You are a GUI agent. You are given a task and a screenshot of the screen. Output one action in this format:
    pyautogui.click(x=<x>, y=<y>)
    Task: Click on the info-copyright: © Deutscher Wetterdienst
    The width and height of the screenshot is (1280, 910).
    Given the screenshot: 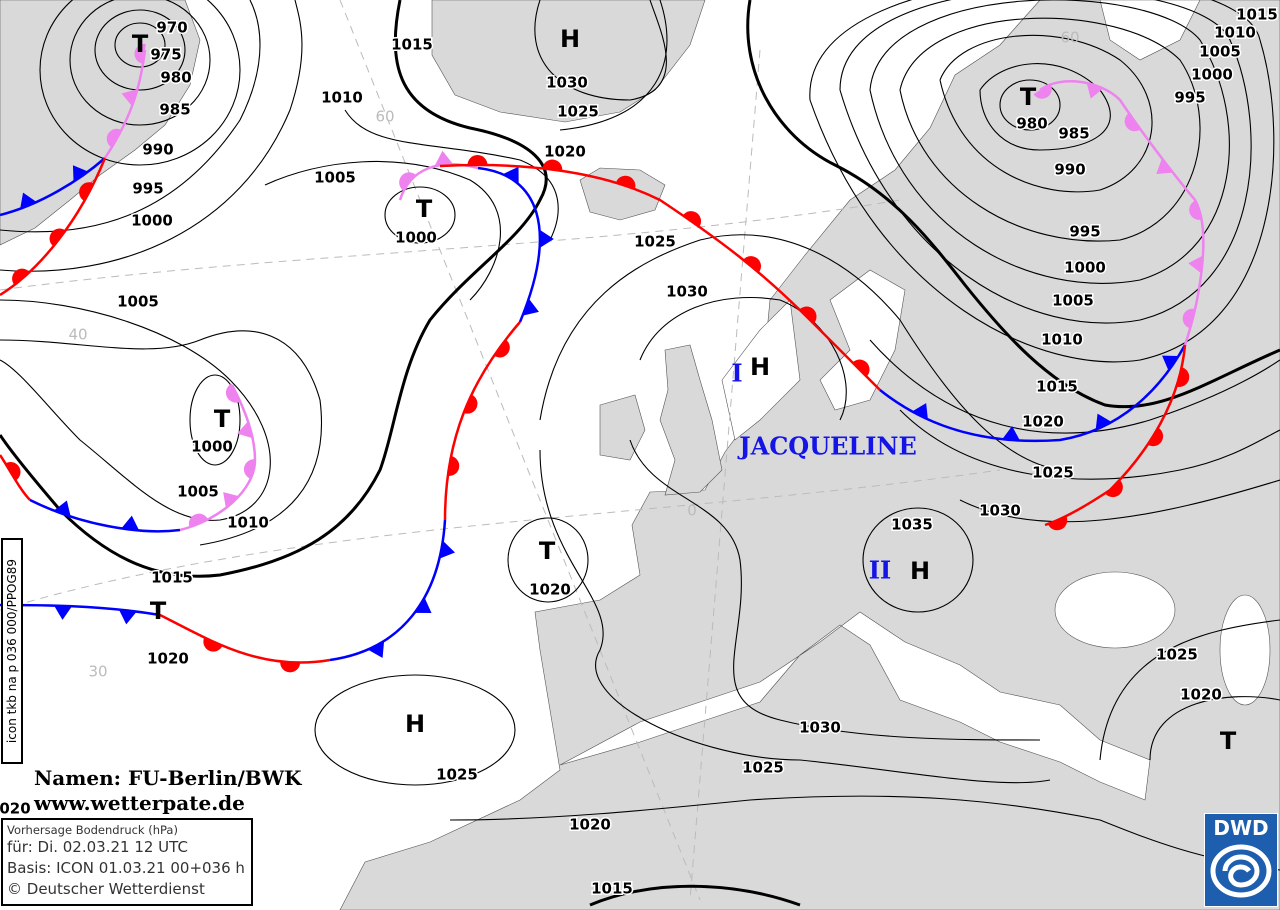 What is the action you would take?
    pyautogui.click(x=106, y=889)
    